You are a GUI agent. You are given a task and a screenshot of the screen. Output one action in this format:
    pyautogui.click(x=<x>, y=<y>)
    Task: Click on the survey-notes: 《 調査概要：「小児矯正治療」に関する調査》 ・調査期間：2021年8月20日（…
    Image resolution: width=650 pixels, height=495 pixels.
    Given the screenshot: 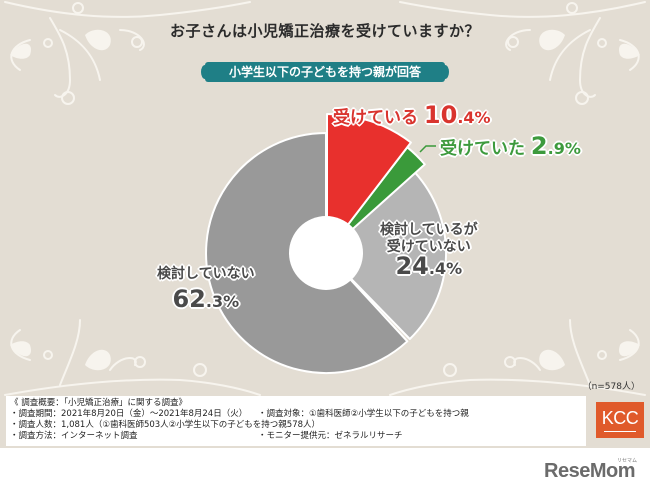 What is the action you would take?
    pyautogui.click(x=296, y=421)
    